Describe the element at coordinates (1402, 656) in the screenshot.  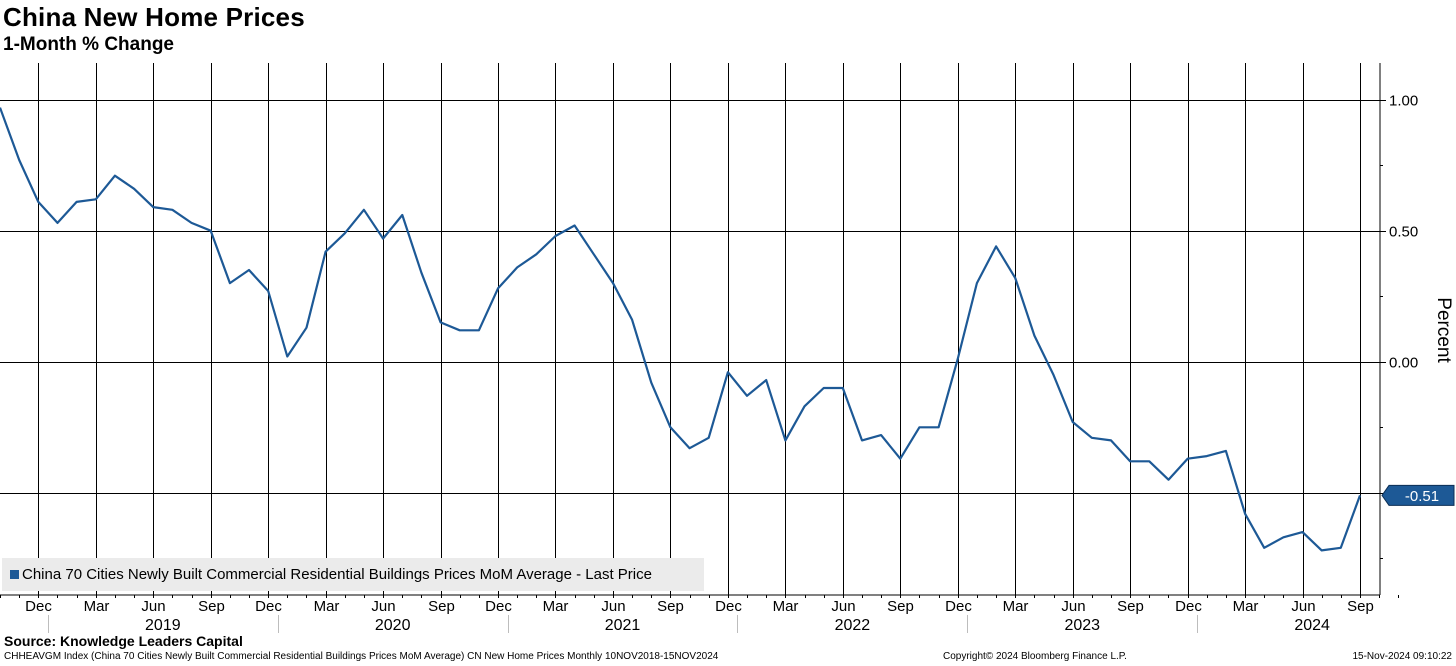
I see `timestamp: 15-Nov-2024 09:10:22` at that location.